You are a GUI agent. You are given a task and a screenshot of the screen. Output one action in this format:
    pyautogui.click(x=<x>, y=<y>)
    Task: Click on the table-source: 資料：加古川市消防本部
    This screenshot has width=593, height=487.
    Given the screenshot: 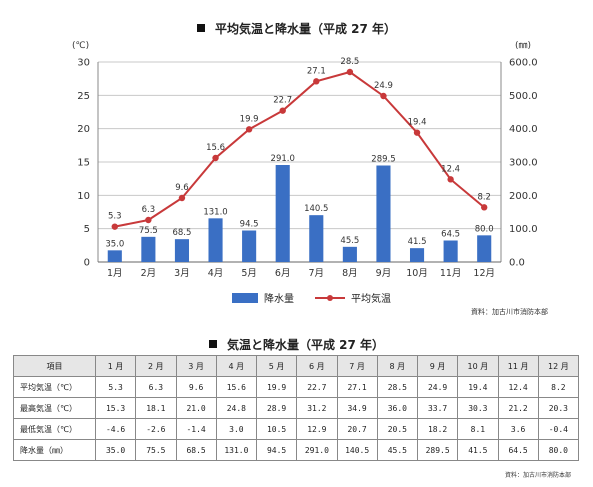 What is the action you would take?
    pyautogui.click(x=537, y=475)
    